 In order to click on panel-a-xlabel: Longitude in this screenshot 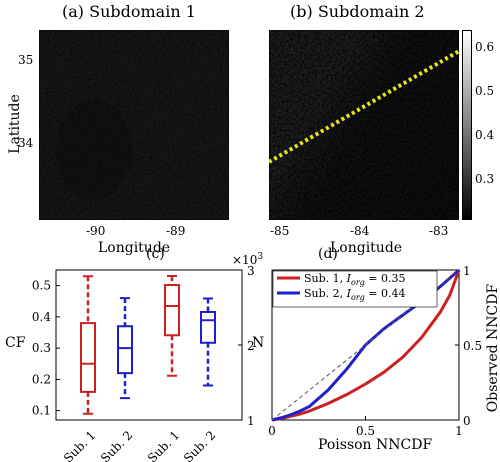, I will do `click(134, 248)`.